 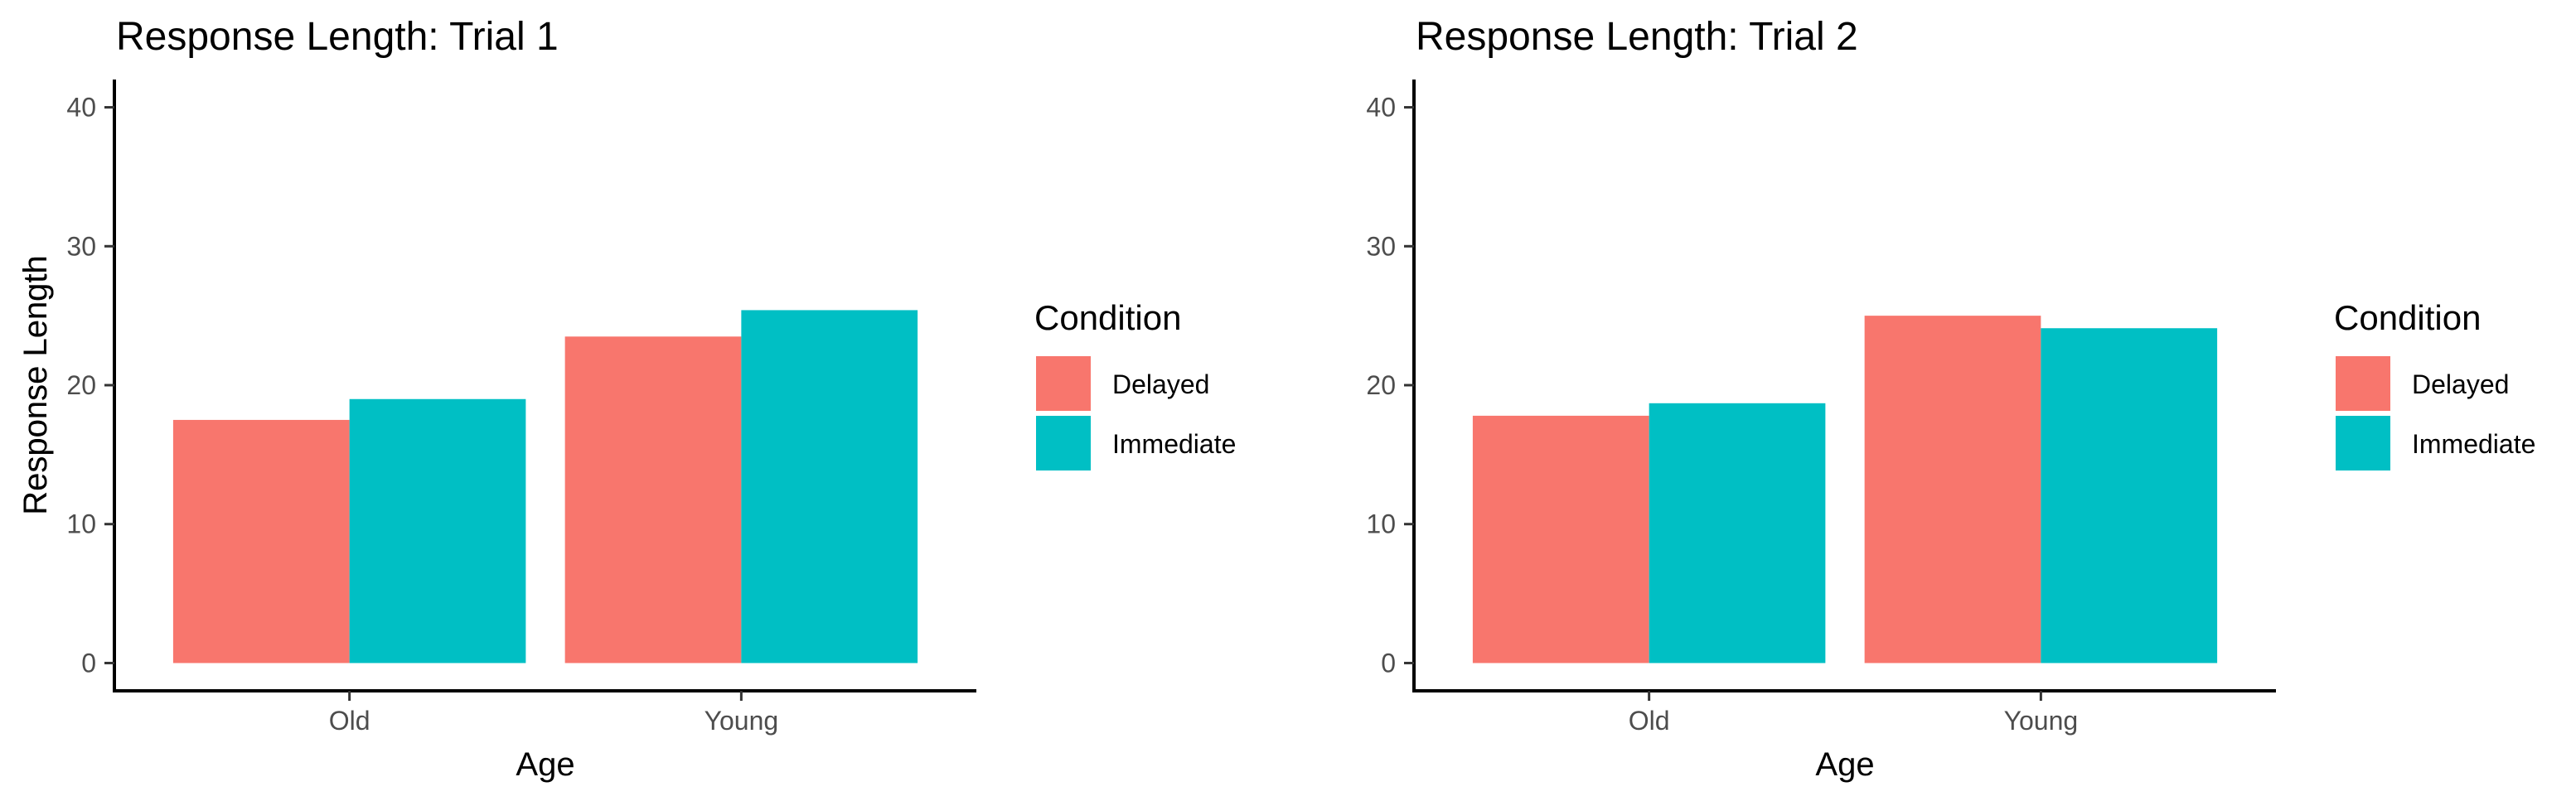 I want to click on chart-title: Response Length: Trial 2, so click(x=1637, y=37).